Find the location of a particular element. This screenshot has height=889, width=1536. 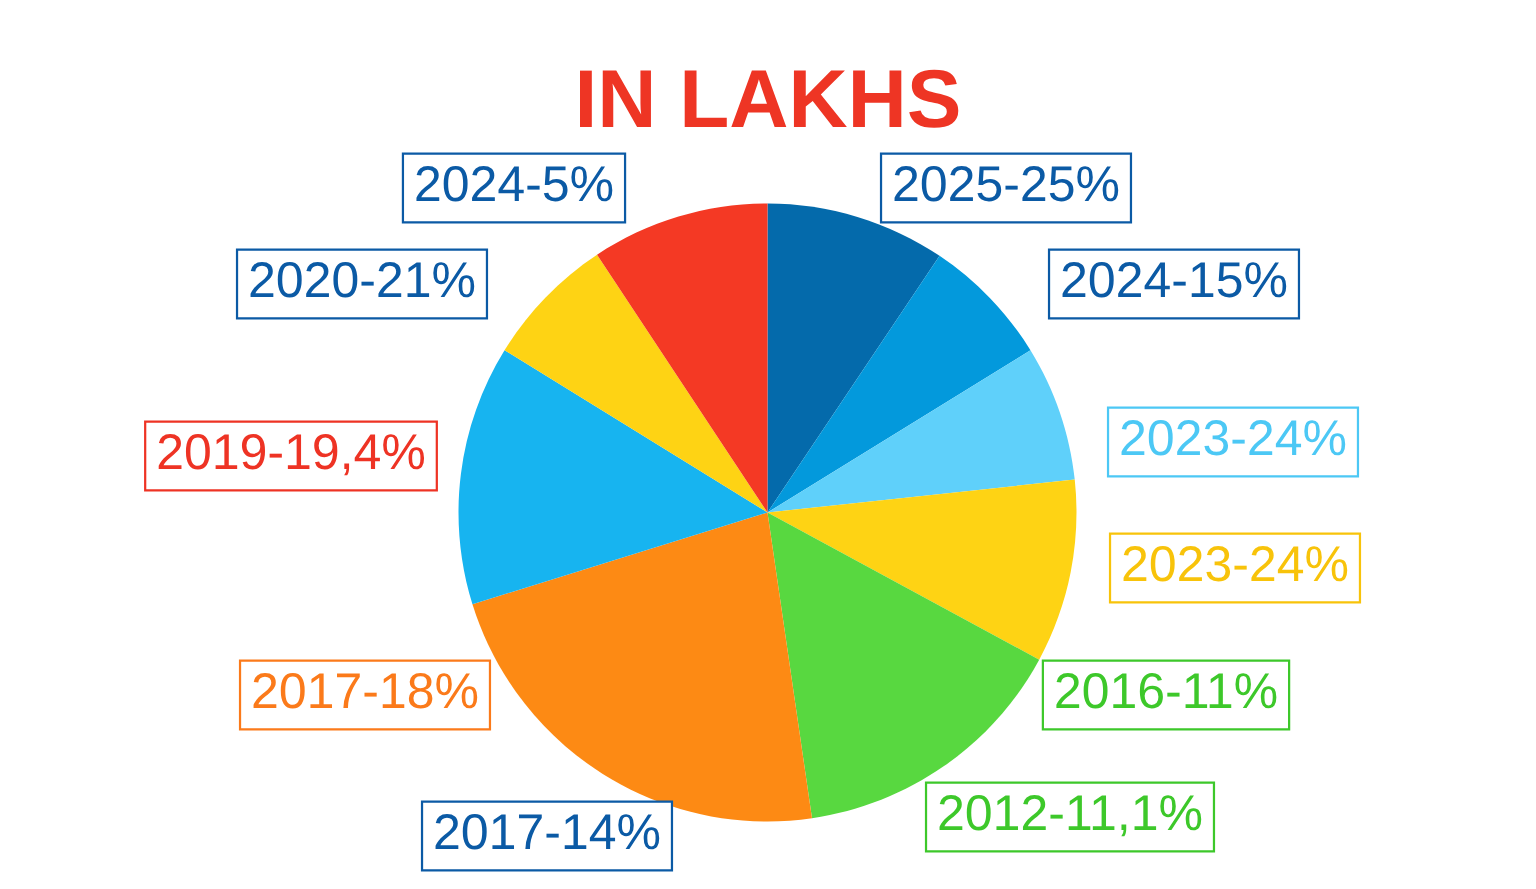

slice-label: 2016-11% is located at coordinates (1166, 691).